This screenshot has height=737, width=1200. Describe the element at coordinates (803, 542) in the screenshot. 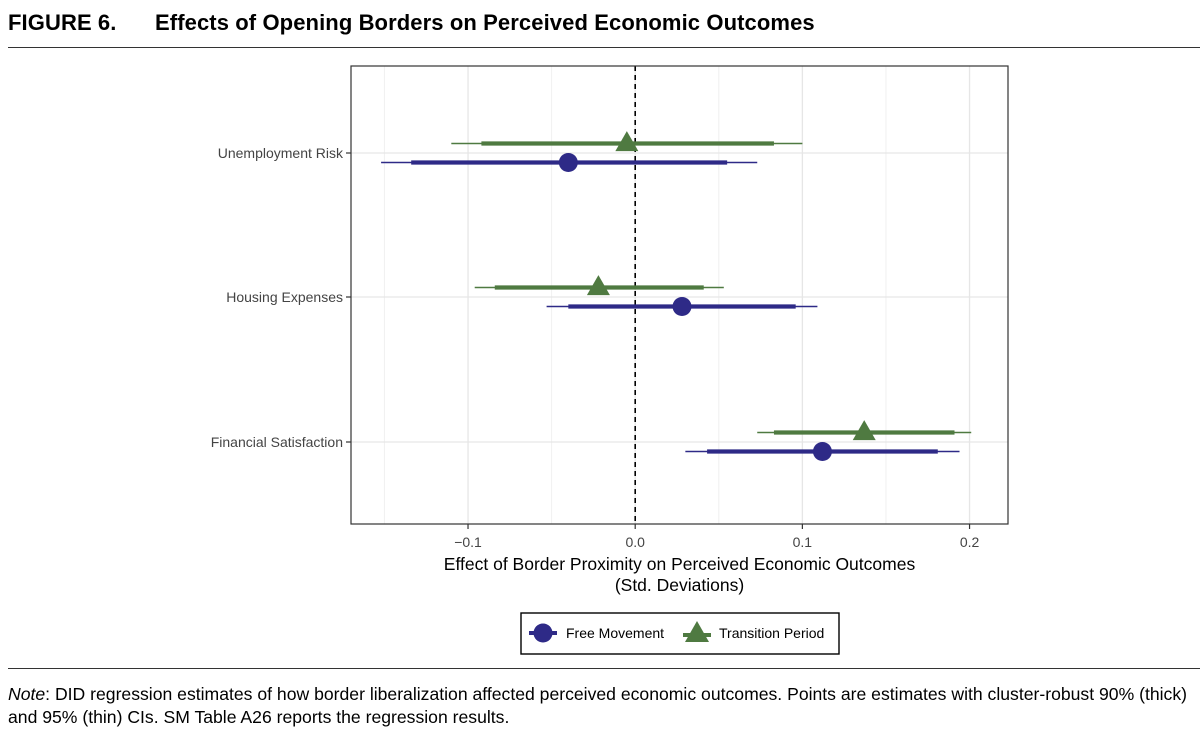

I see `x-tick-label: 0.1` at that location.